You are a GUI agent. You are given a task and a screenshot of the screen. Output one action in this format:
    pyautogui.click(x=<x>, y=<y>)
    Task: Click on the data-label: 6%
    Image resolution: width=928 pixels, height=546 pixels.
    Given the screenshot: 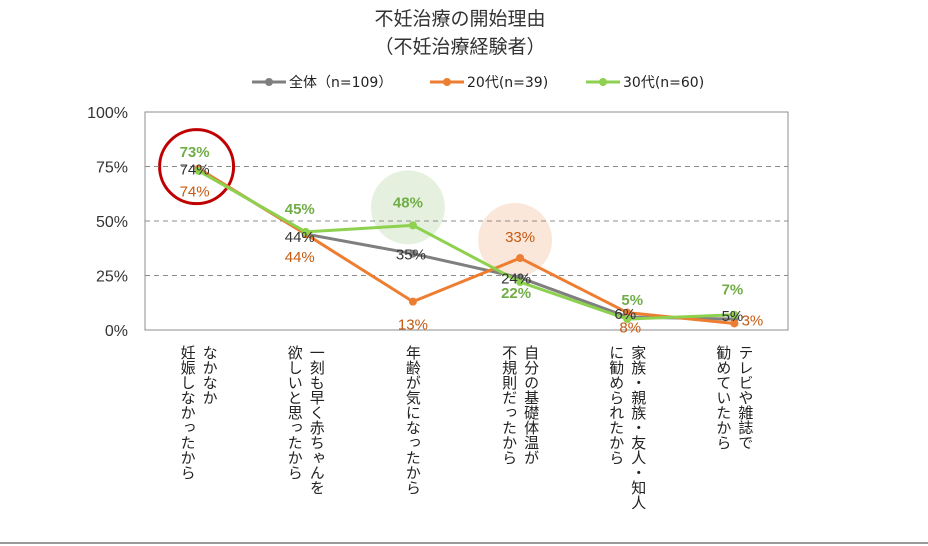 What is the action you would take?
    pyautogui.click(x=625, y=314)
    